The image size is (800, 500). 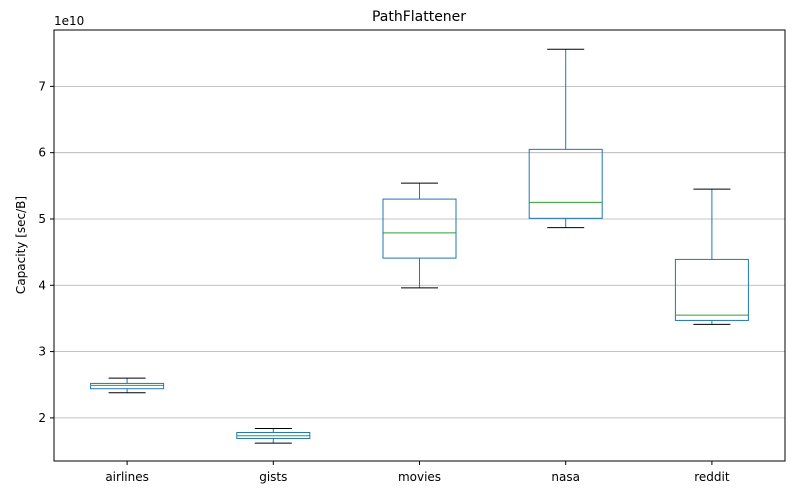 What do you see at coordinates (42, 418) in the screenshot?
I see `y-tick-label: 2` at bounding box center [42, 418].